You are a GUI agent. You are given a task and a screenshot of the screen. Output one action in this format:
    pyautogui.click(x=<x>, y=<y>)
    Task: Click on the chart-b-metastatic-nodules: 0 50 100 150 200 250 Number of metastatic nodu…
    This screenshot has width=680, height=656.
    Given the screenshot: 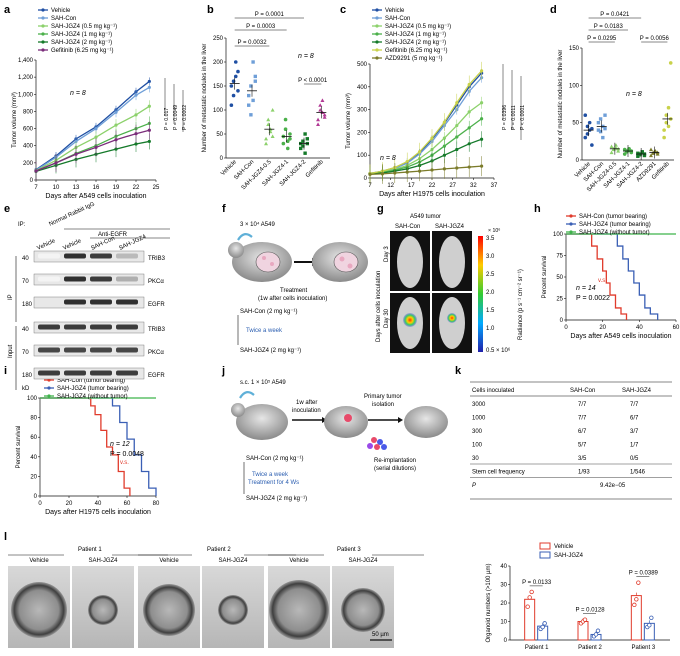 What is the action you would take?
    pyautogui.click(x=266, y=101)
    